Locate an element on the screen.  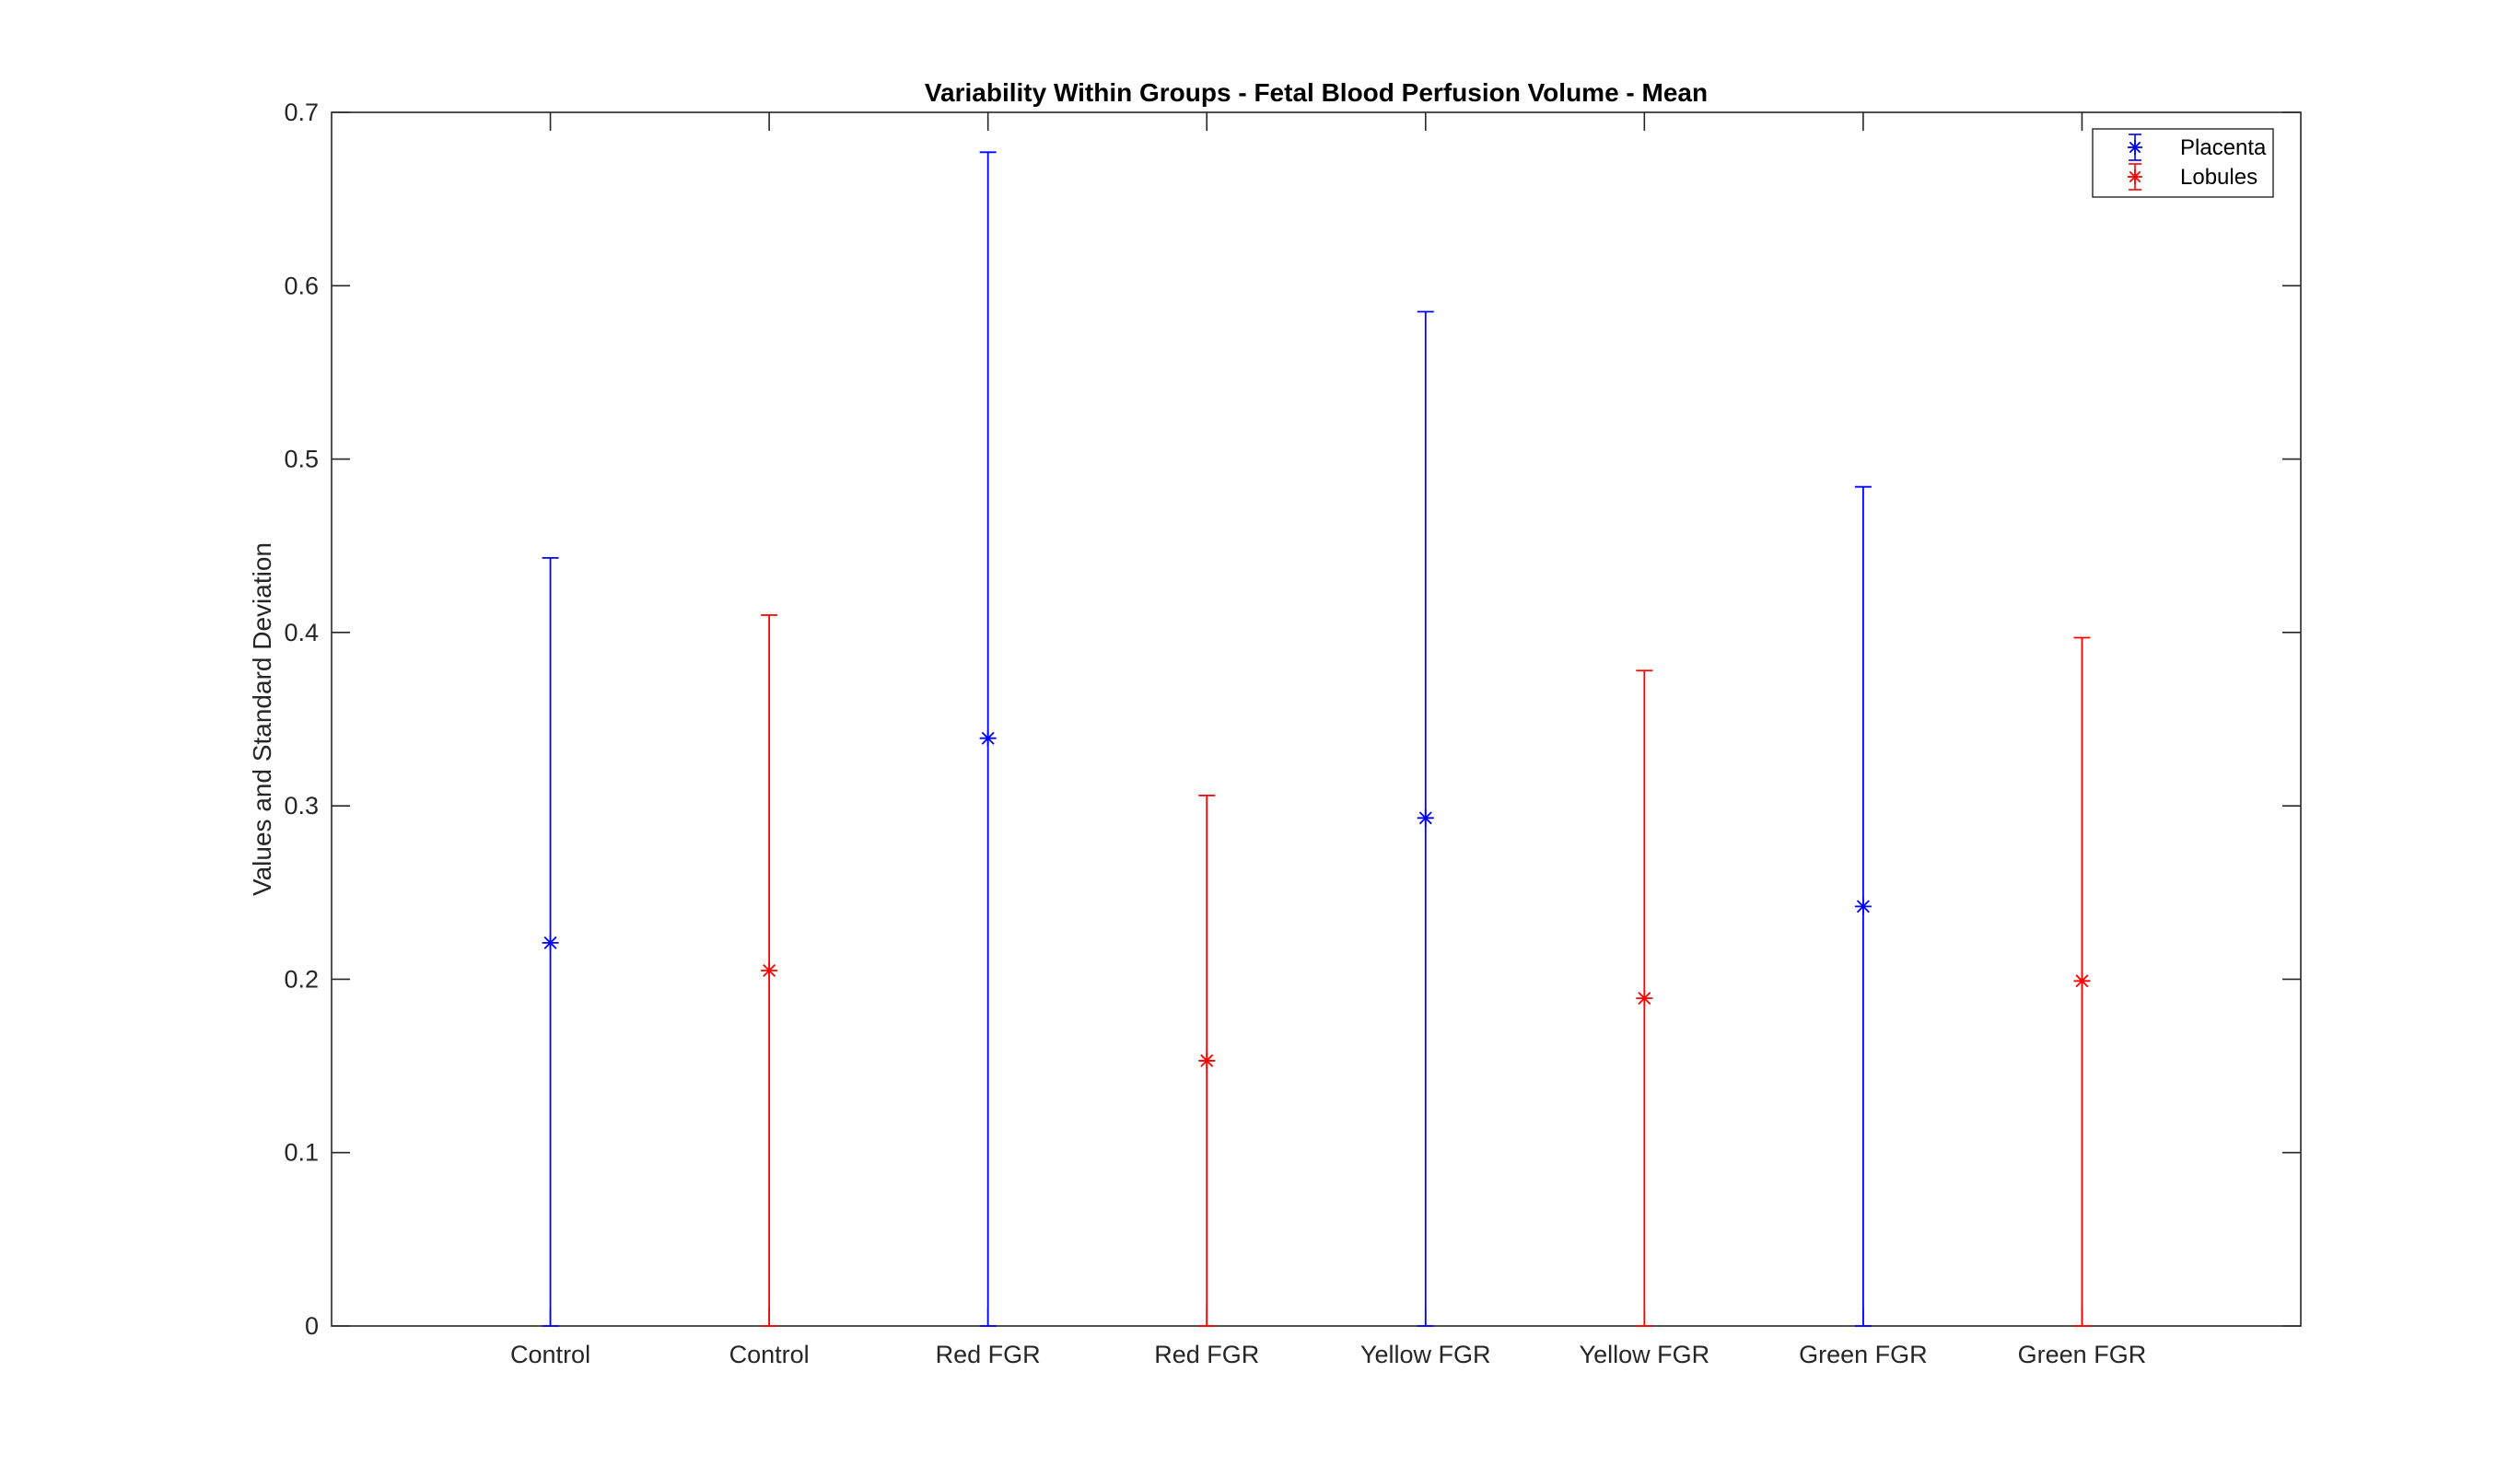
y-tick-label: 0.1 is located at coordinates (301, 1153).